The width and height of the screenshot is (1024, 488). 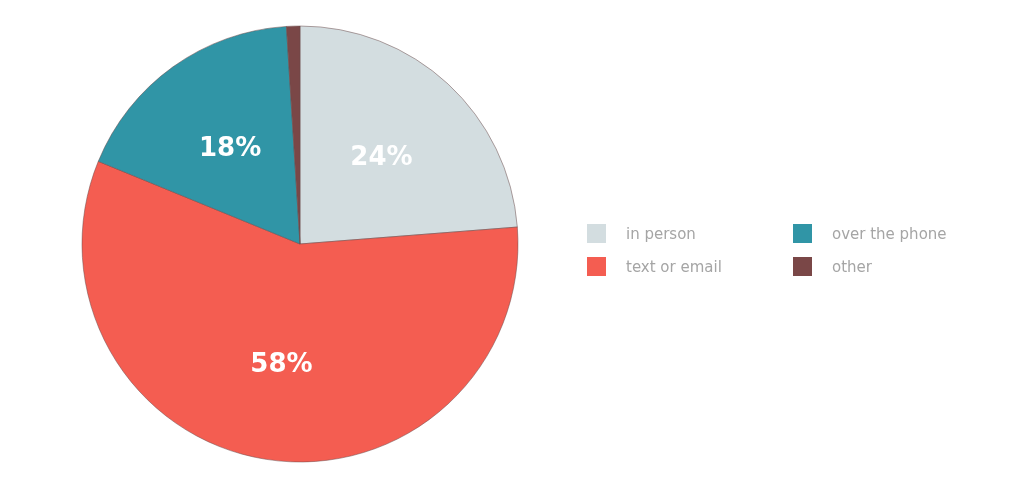 What do you see at coordinates (674, 267) in the screenshot?
I see `legend-label: text or email` at bounding box center [674, 267].